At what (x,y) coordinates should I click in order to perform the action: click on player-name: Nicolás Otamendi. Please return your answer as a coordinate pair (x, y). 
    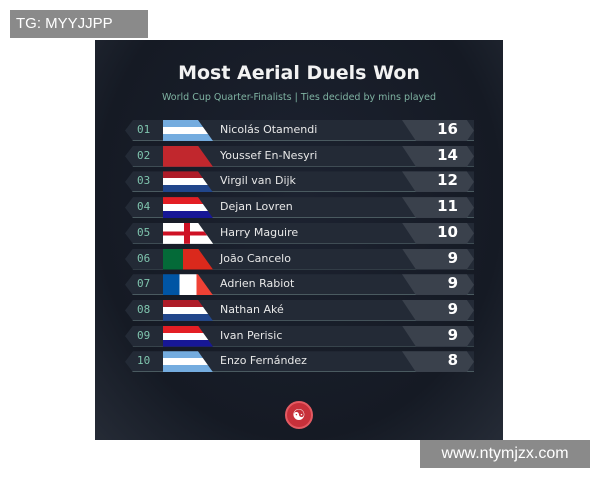
    Looking at the image, I should click on (269, 129).